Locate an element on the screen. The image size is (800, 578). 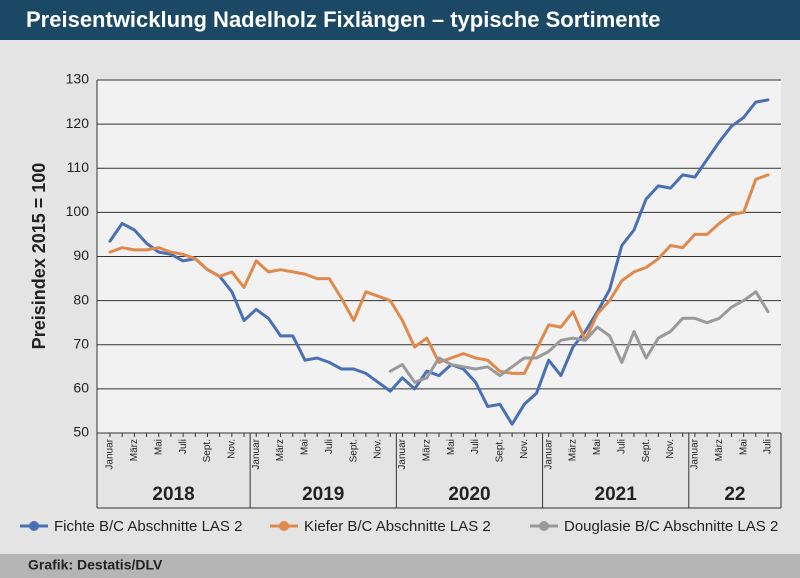
year-label: 22 is located at coordinates (734, 494).